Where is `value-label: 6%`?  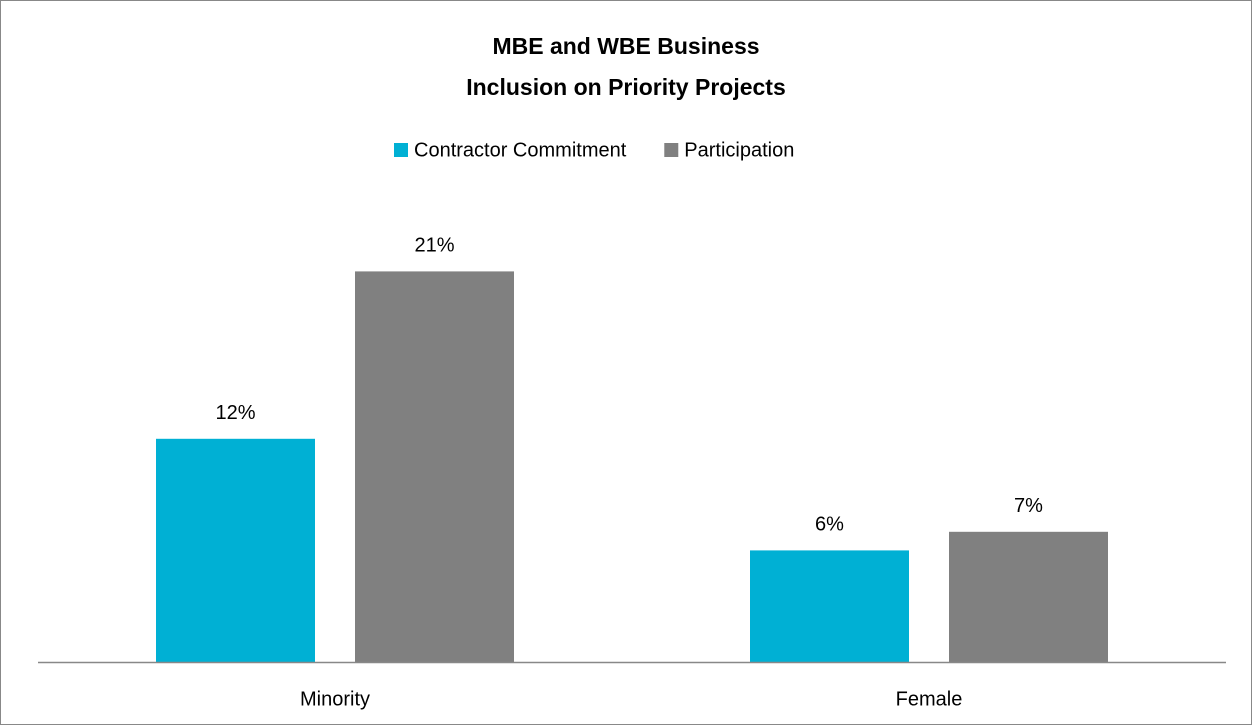
value-label: 6% is located at coordinates (829, 525).